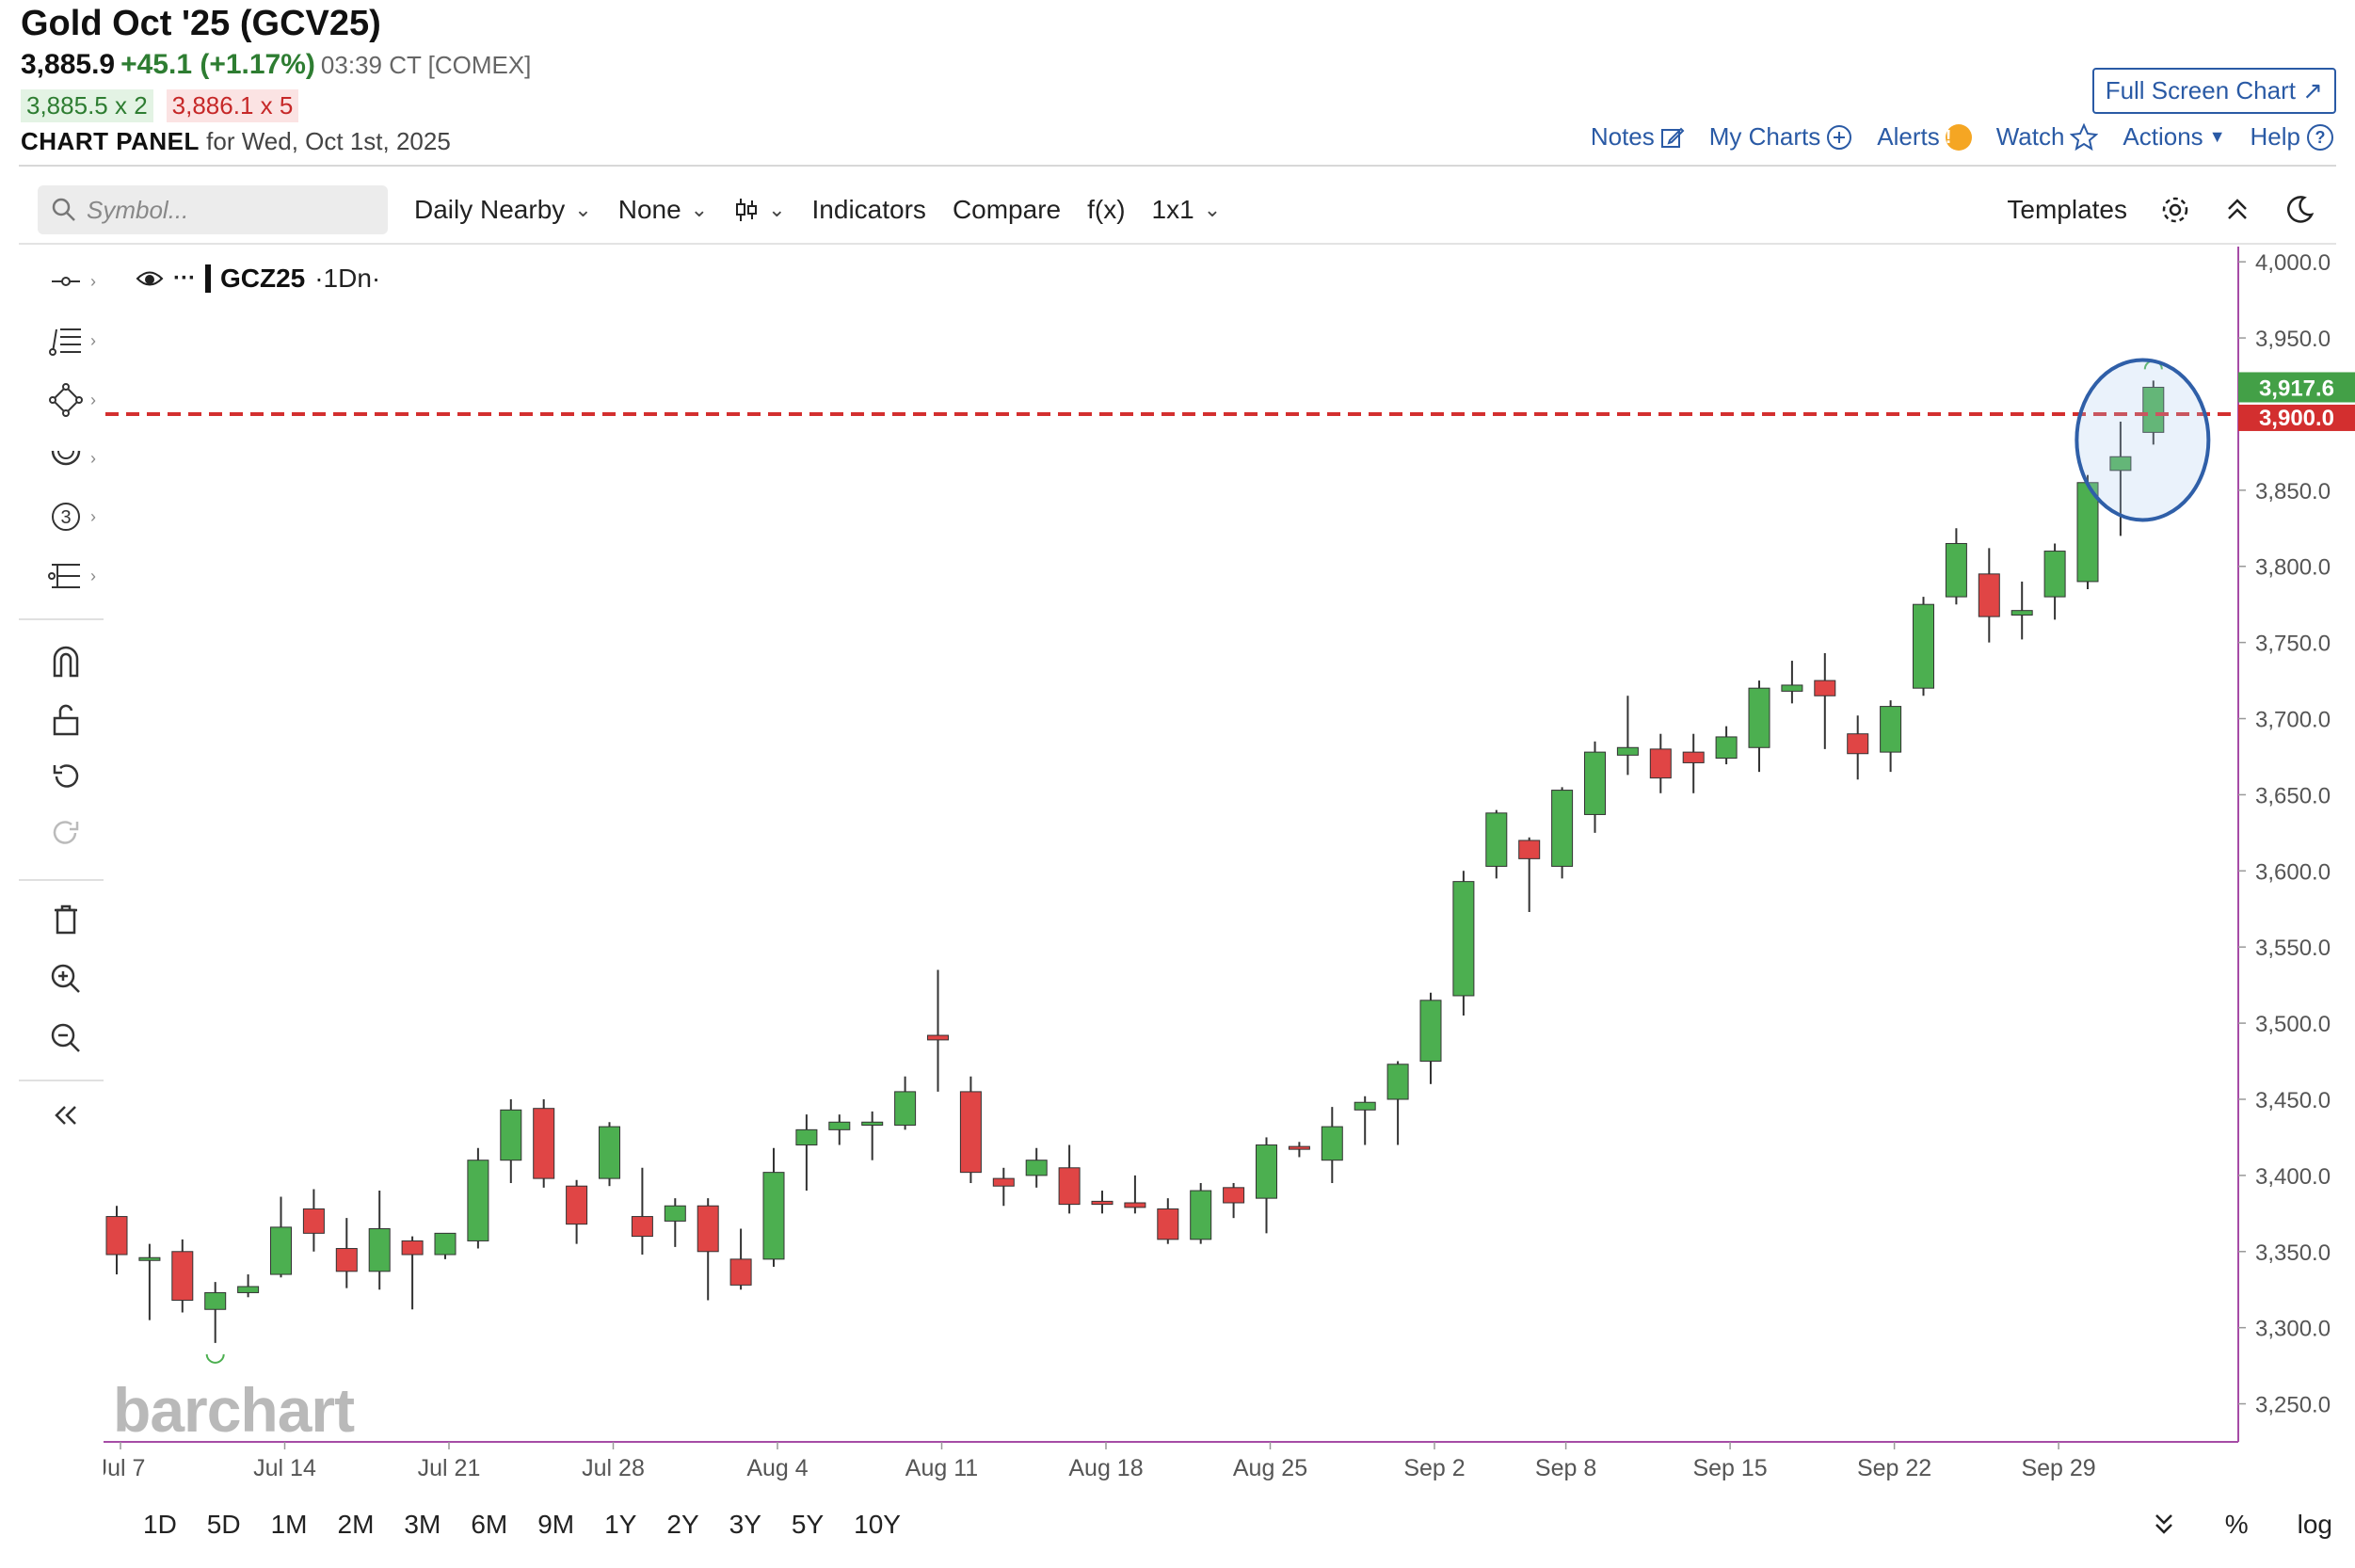 This screenshot has height=1568, width=2355. Describe the element at coordinates (66, 978) in the screenshot. I see `zoom-in-icon` at that location.